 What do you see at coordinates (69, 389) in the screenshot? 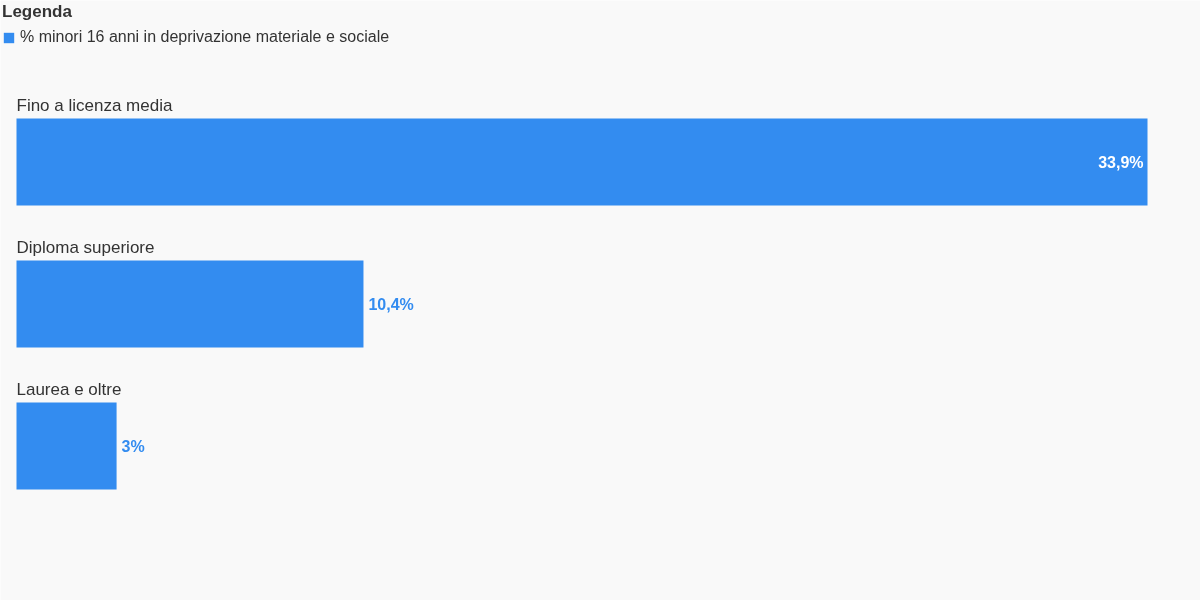
I see `y-tick-label: Laurea e oltre` at bounding box center [69, 389].